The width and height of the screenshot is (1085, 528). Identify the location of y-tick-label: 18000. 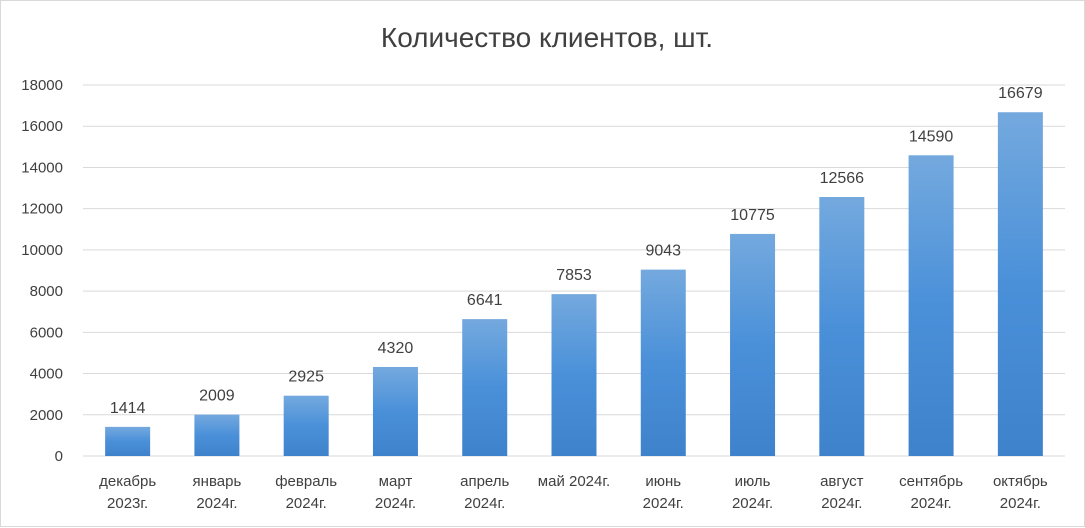
(42, 85).